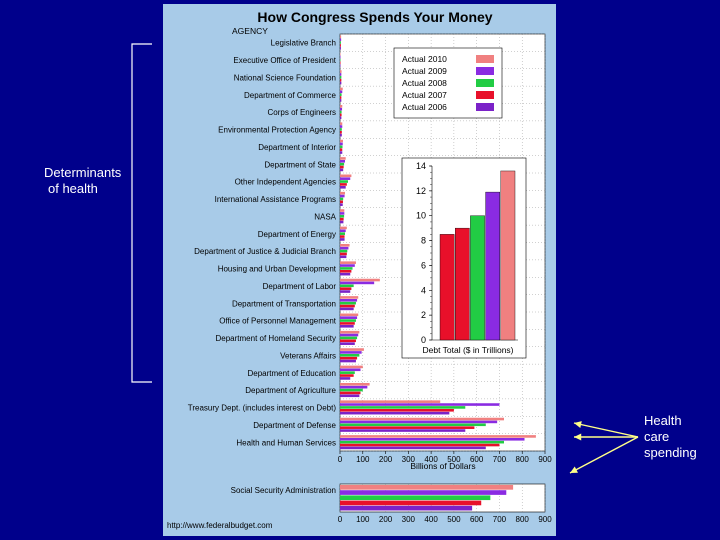  I want to click on x-tick-label: 500, so click(454, 459).